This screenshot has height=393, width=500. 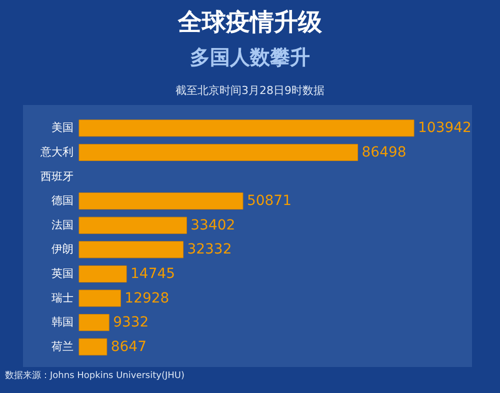 I want to click on data-label: 14745, so click(x=153, y=274).